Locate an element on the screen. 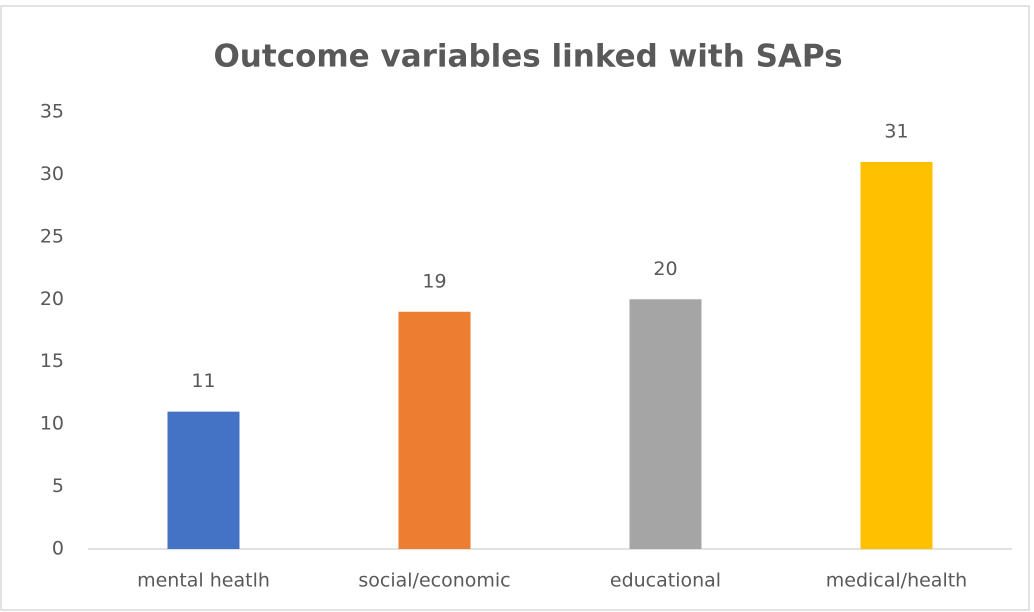 Image resolution: width=1034 pixels, height=612 pixels. data-label: 20 is located at coordinates (665, 269).